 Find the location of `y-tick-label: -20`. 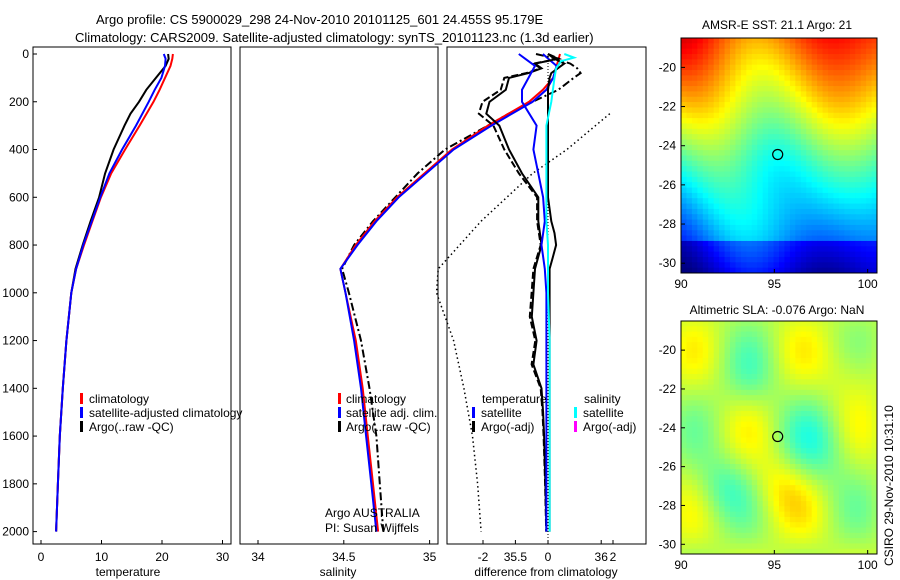

y-tick-label: -20 is located at coordinates (668, 67).